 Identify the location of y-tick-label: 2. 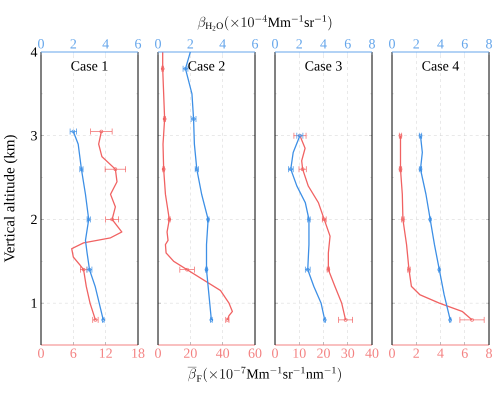
(34, 219).